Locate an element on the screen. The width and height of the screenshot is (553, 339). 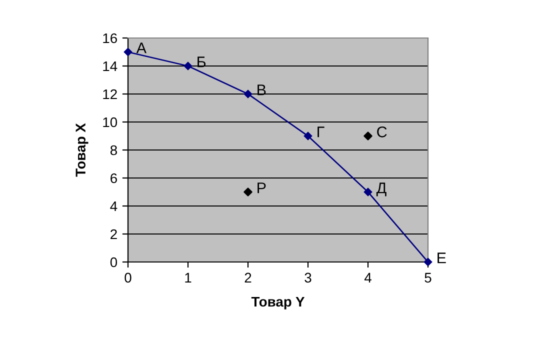
y-tick-label: 2 is located at coordinates (113, 234).